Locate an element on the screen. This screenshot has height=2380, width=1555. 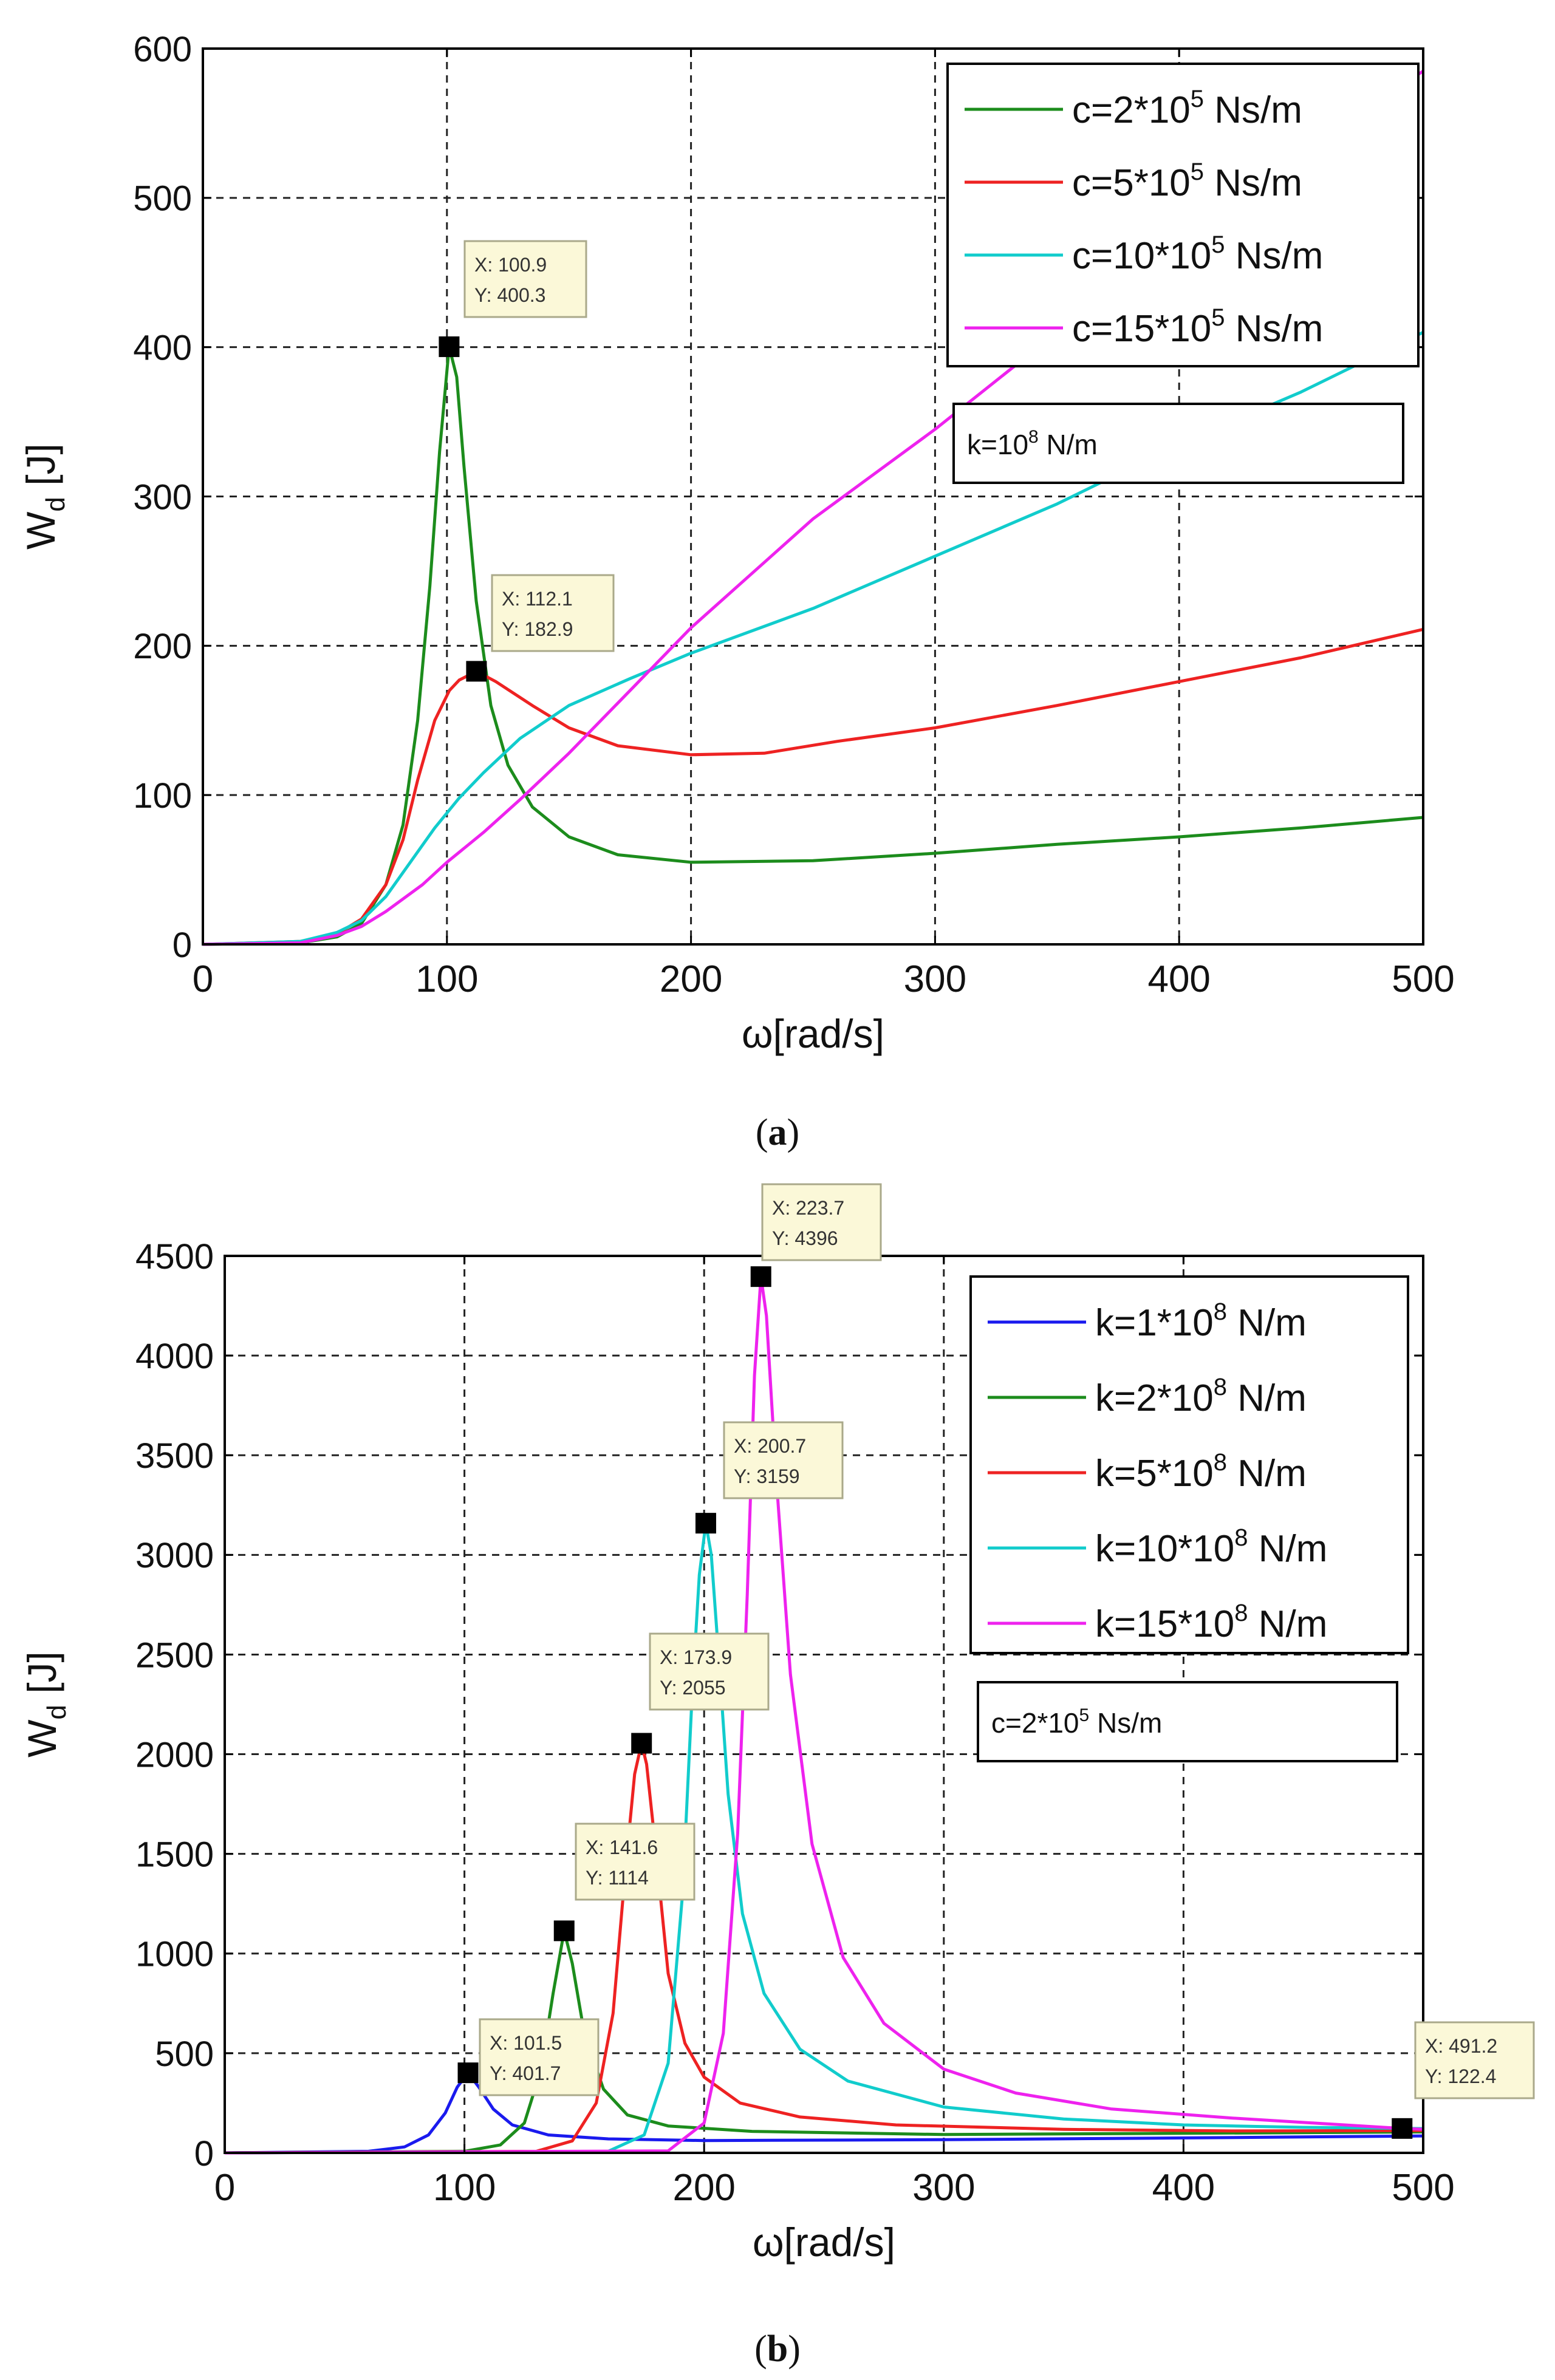
datatip-y-label: Y: 122.4 is located at coordinates (1460, 2076).